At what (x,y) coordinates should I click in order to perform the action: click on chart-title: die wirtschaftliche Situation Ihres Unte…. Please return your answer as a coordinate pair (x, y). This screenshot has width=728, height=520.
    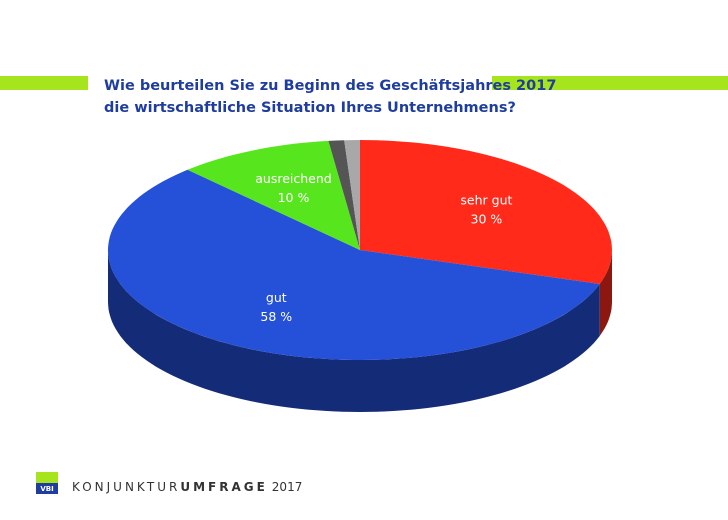
    Looking at the image, I should click on (310, 108).